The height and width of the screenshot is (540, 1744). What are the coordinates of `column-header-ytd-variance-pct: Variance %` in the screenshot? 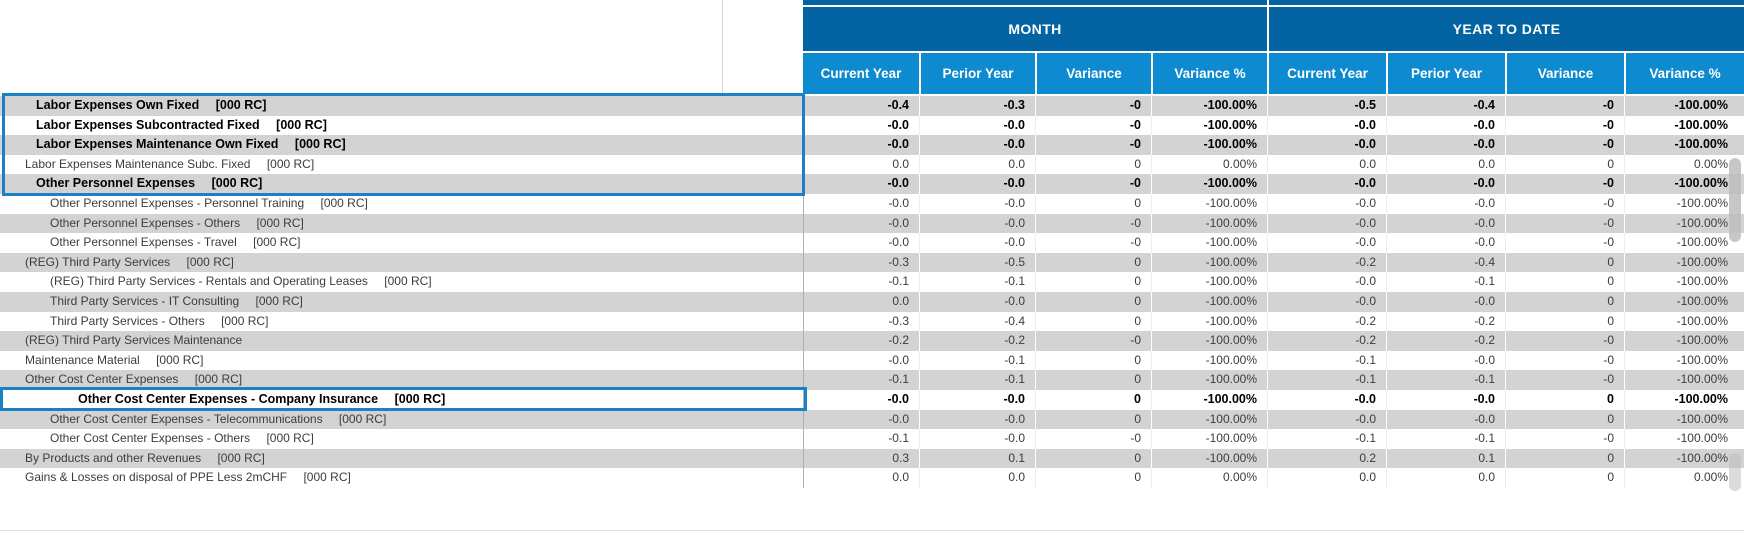 It's located at (1684, 73).